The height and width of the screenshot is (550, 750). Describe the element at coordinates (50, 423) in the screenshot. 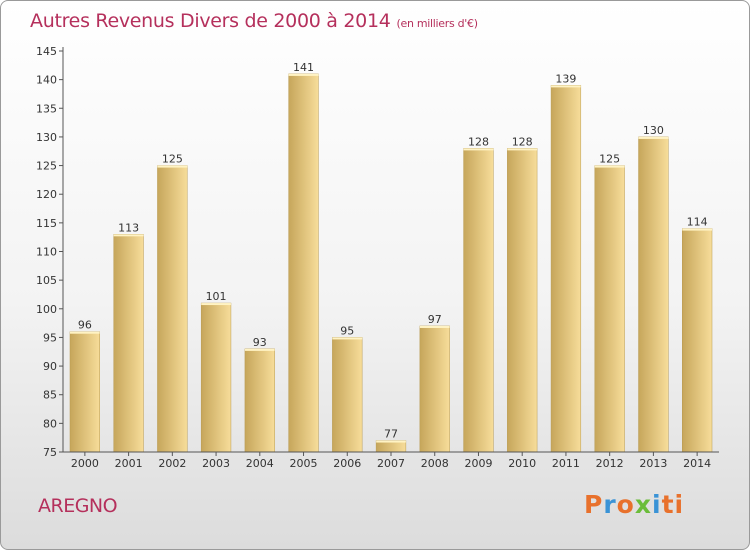

I see `y-tick-label: 80` at that location.